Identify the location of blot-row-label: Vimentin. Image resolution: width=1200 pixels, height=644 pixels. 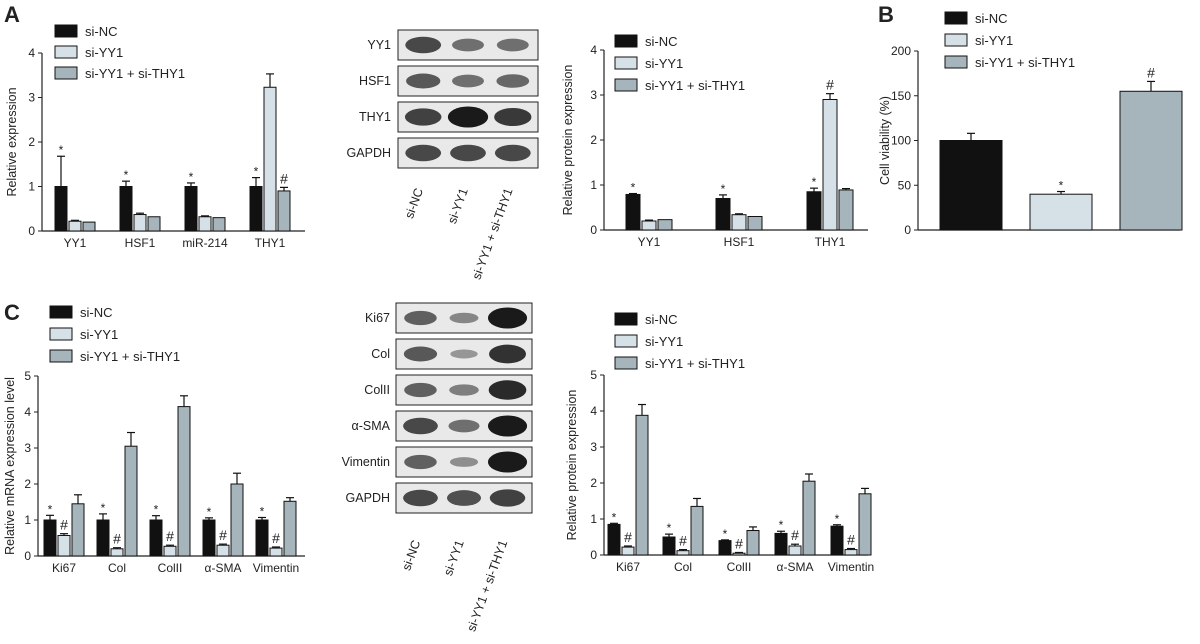
(366, 462).